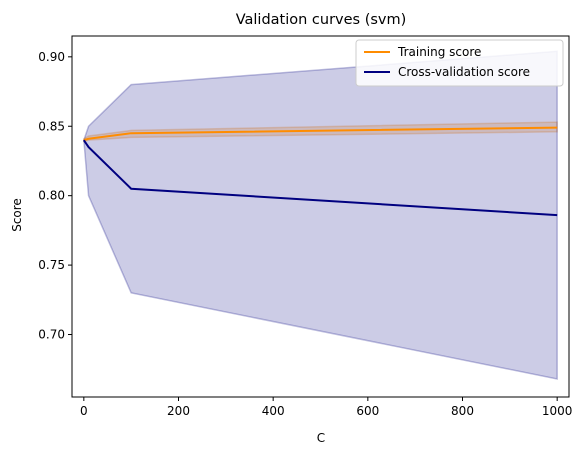 This screenshot has width=579, height=455. What do you see at coordinates (462, 411) in the screenshot?
I see `x-tick-label: 800` at bounding box center [462, 411].